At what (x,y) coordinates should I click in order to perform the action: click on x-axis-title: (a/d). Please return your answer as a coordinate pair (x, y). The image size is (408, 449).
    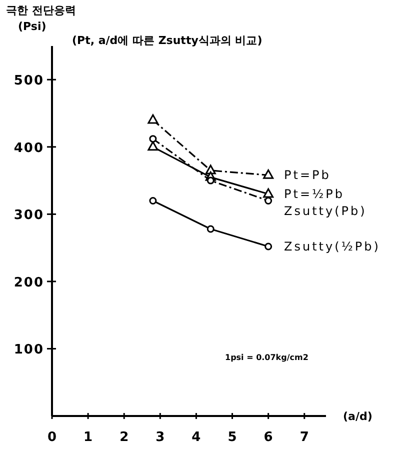
    Looking at the image, I should click on (357, 416).